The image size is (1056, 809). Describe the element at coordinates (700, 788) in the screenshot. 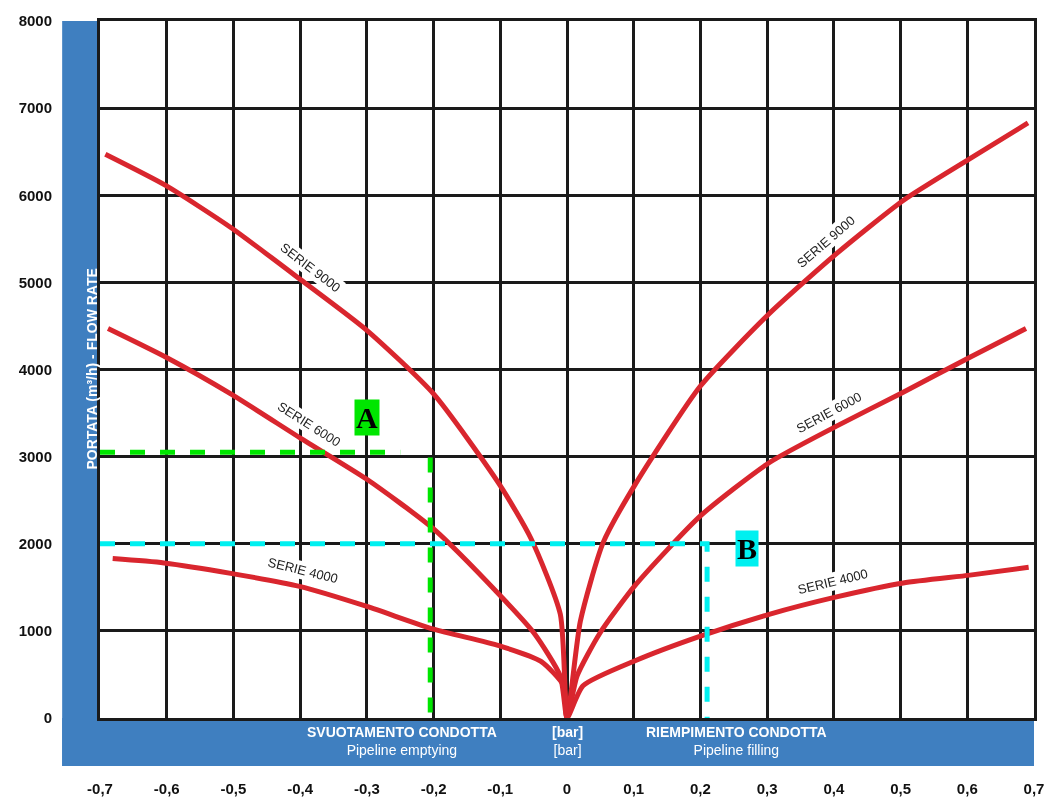

I see `x-tick-label: 0,2` at that location.